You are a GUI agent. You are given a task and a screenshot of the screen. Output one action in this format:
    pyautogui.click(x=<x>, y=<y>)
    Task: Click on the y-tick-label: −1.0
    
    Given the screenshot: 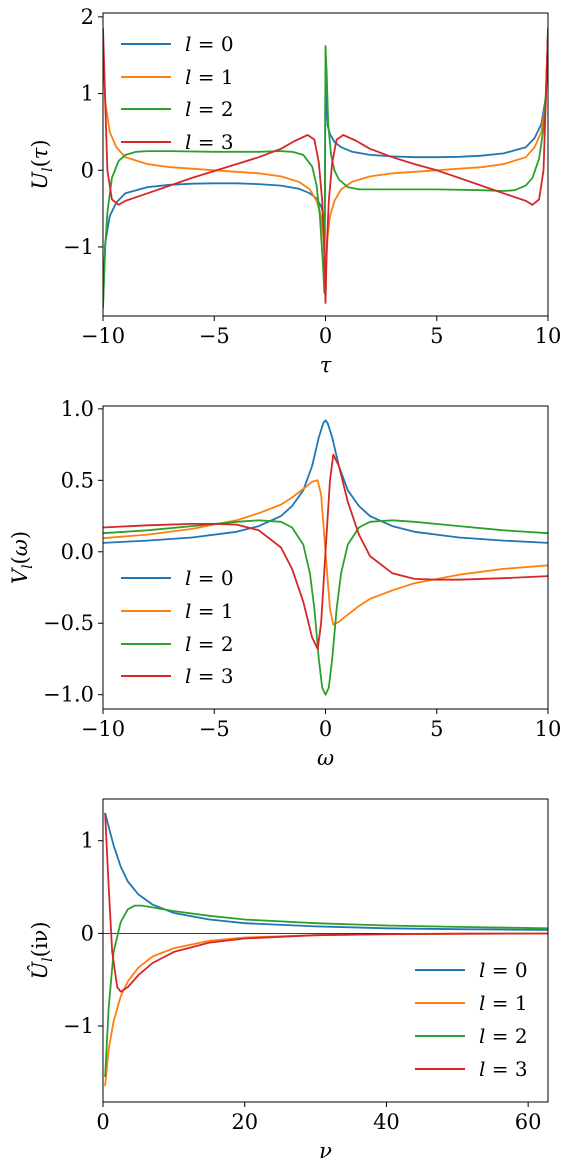 What is the action you would take?
    pyautogui.click(x=68, y=695)
    